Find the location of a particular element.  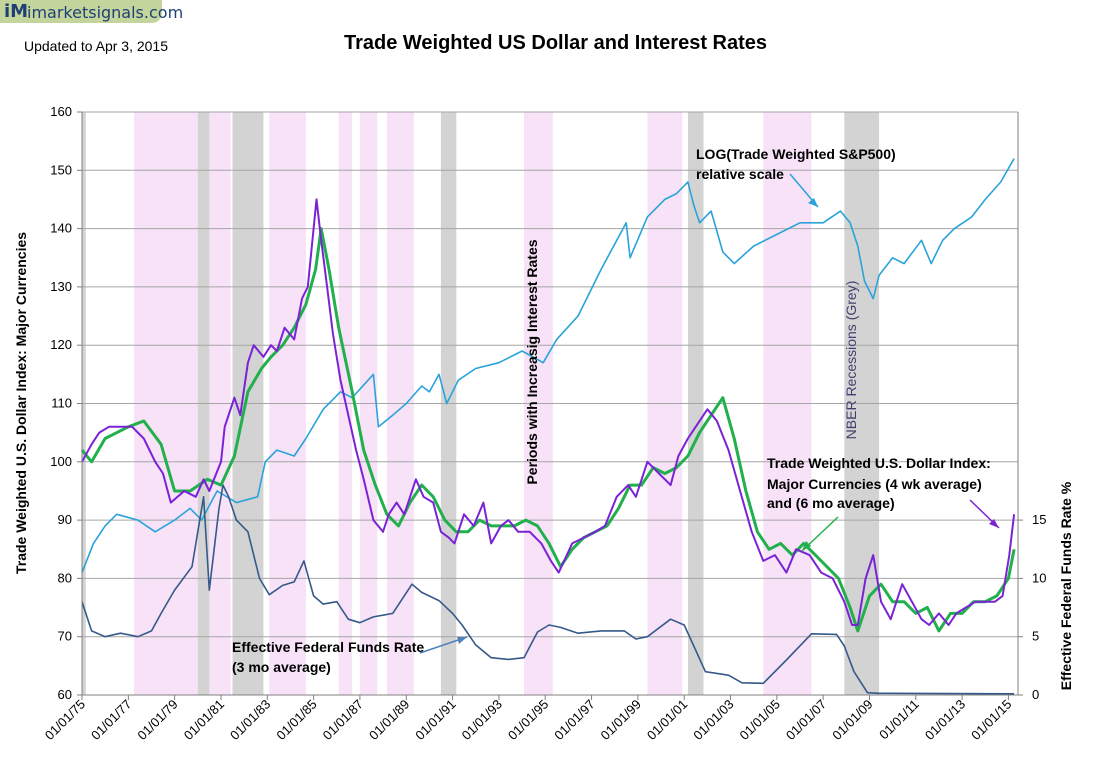

y-tick-label: 130 is located at coordinates (61, 286).